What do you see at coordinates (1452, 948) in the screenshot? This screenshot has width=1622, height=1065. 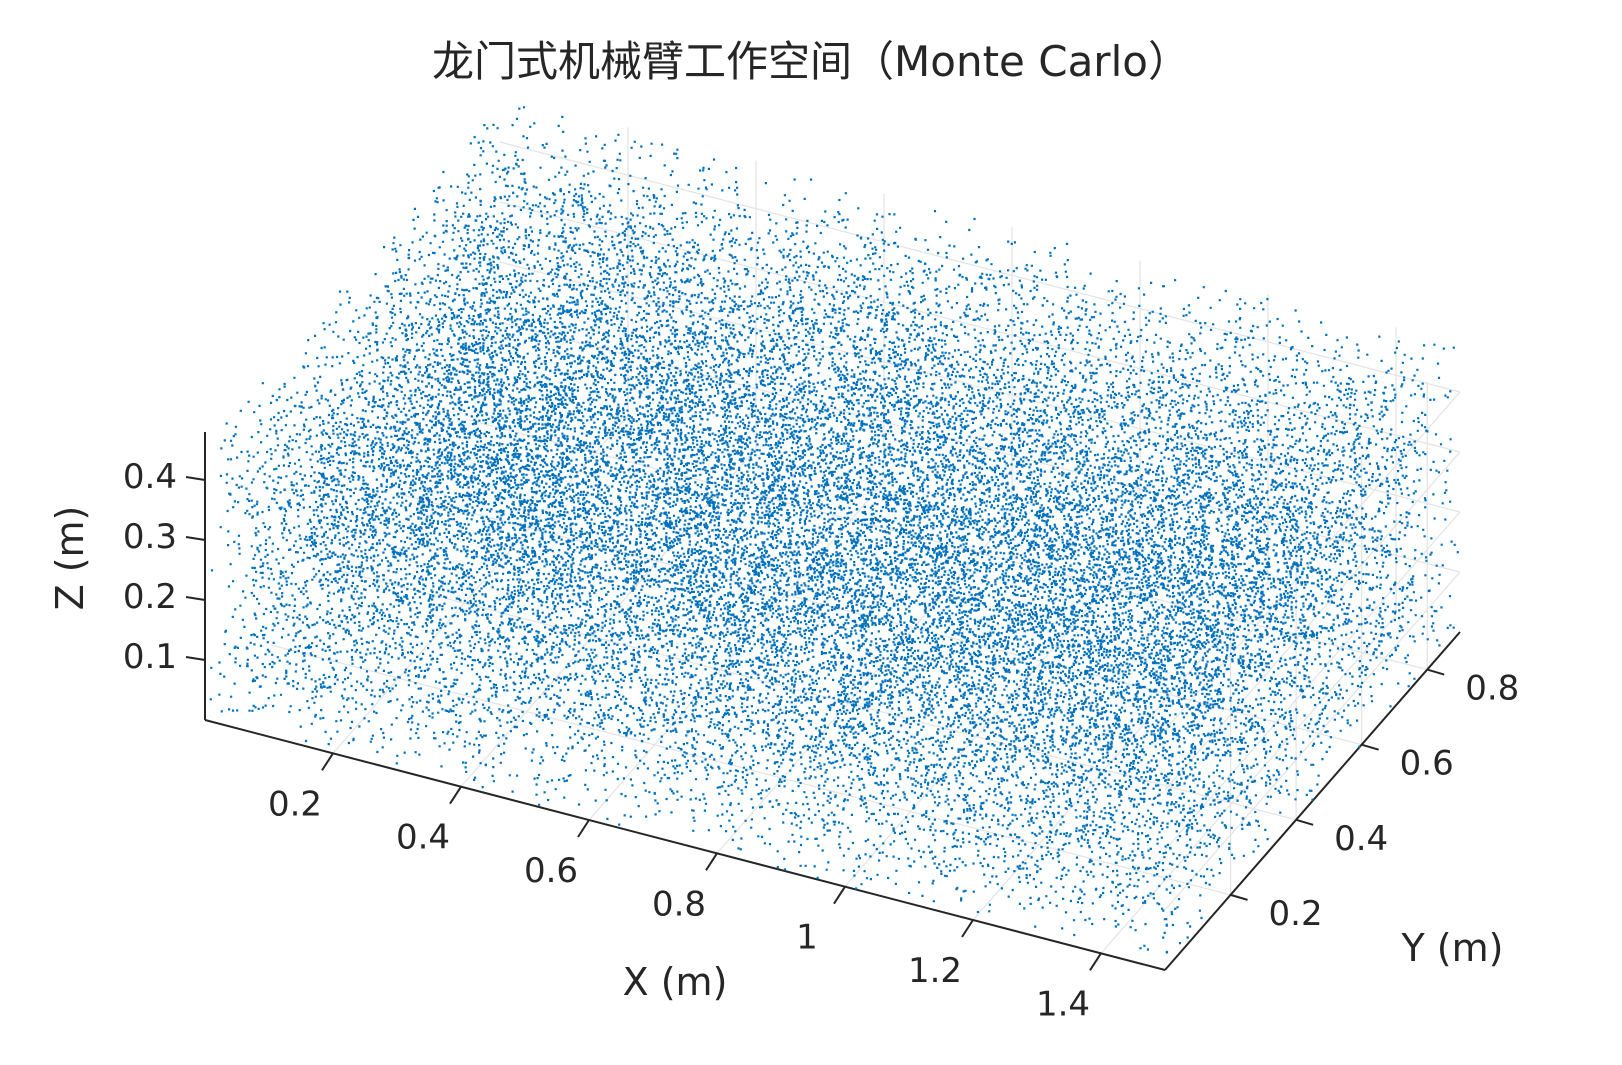 I see `y-axis-label: Y (m)` at bounding box center [1452, 948].